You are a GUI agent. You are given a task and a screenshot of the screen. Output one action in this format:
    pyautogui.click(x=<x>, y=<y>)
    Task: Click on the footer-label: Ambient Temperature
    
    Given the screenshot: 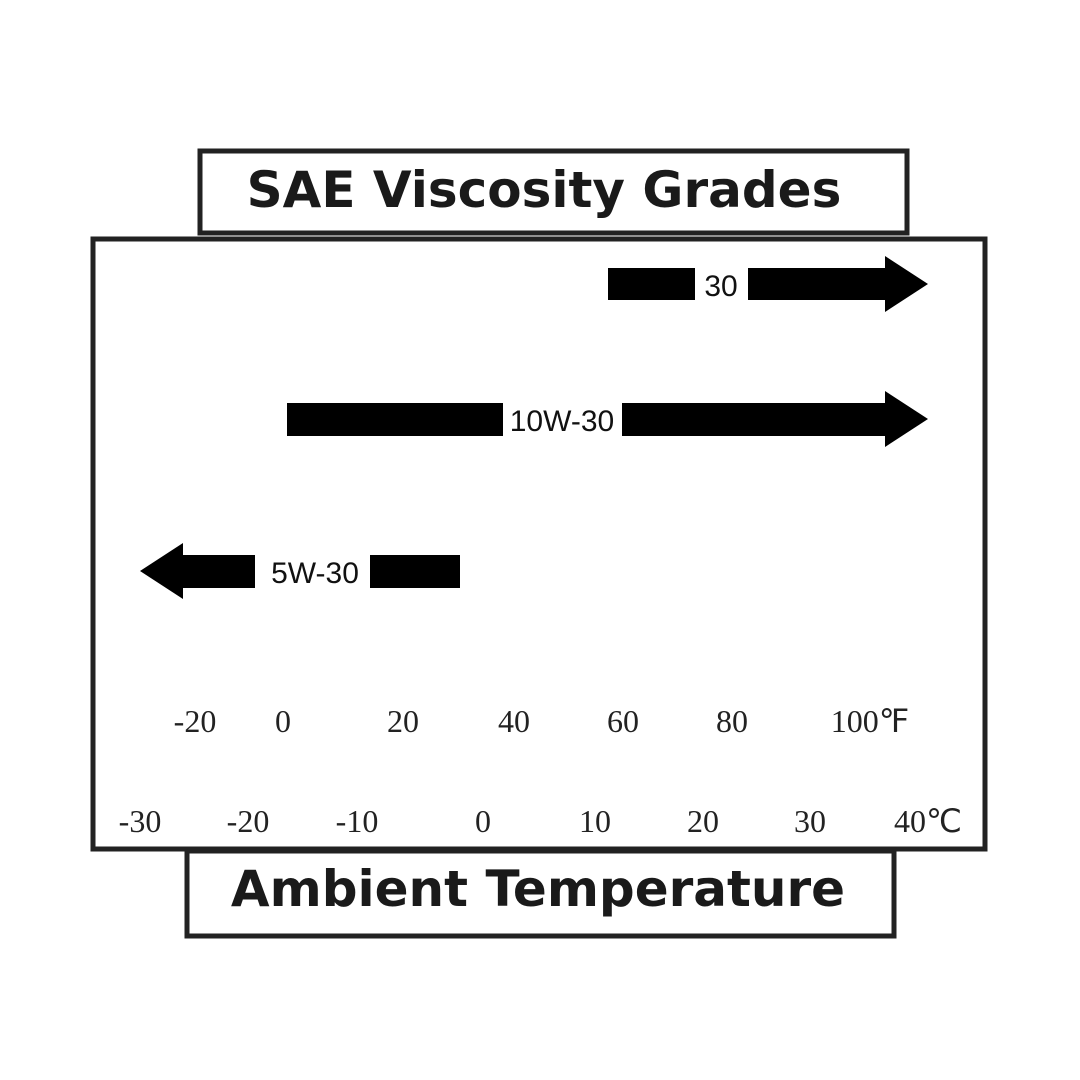 What is the action you would take?
    pyautogui.click(x=538, y=889)
    